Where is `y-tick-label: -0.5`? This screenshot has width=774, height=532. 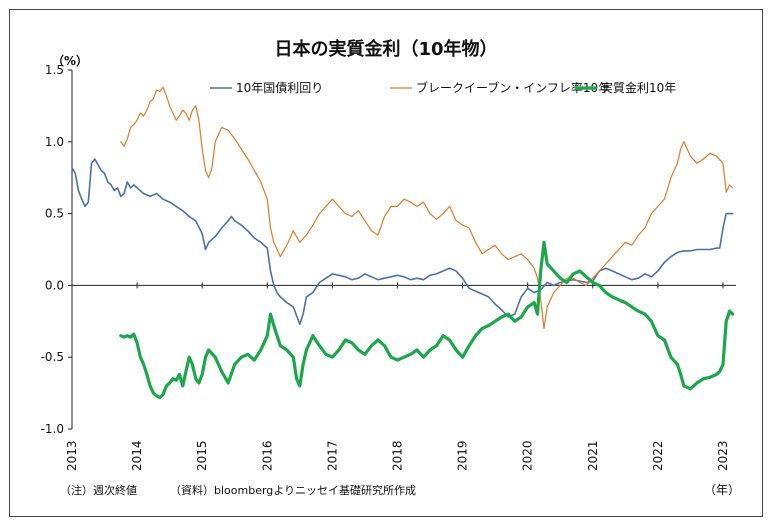 y-tick-label: -0.5 is located at coordinates (52, 357).